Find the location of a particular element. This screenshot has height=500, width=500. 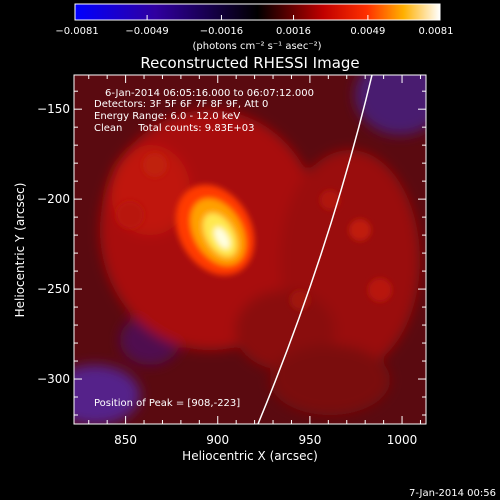

y-tick-label: −200 is located at coordinates (53, 199).